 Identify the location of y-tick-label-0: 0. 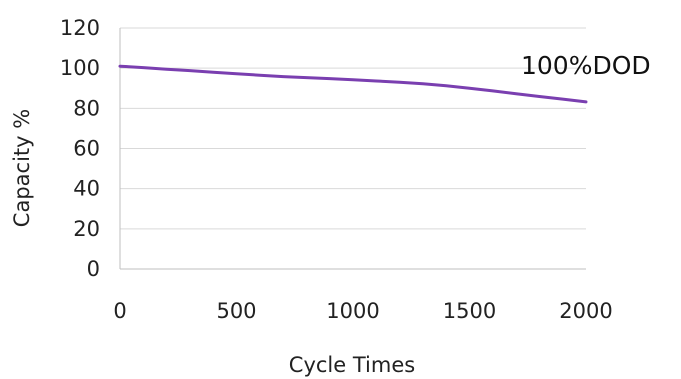
(93, 269).